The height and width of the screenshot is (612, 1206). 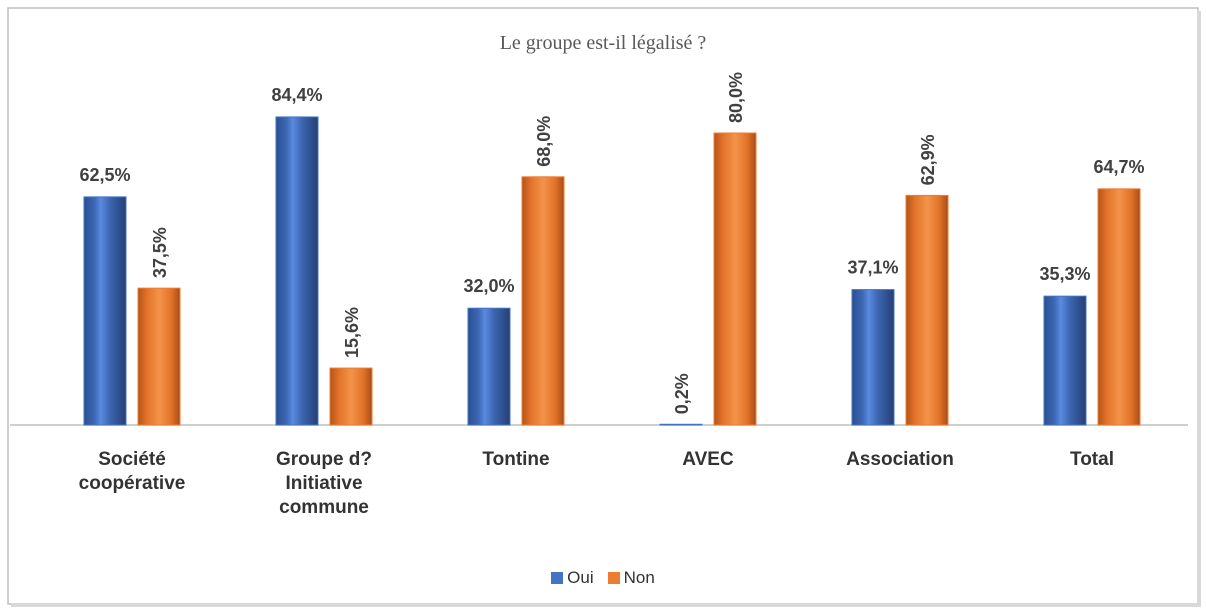 I want to click on x-tick-label: AVEC, so click(x=708, y=459).